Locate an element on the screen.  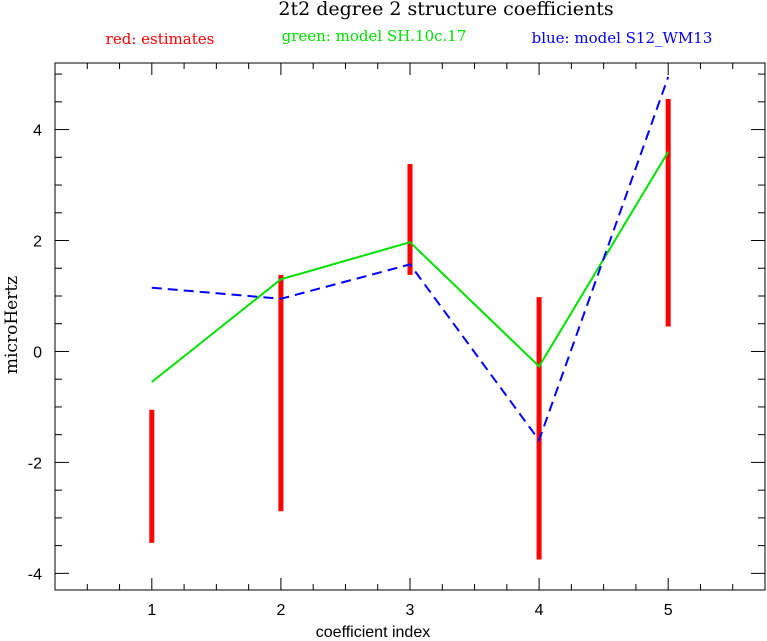
legend-green-model: green: model SH.10c.17 is located at coordinates (374, 36).